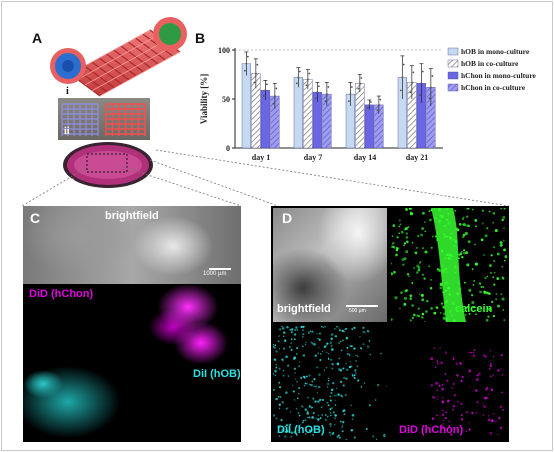 The image size is (554, 452). I want to click on scaffold-photo, so click(104, 119).